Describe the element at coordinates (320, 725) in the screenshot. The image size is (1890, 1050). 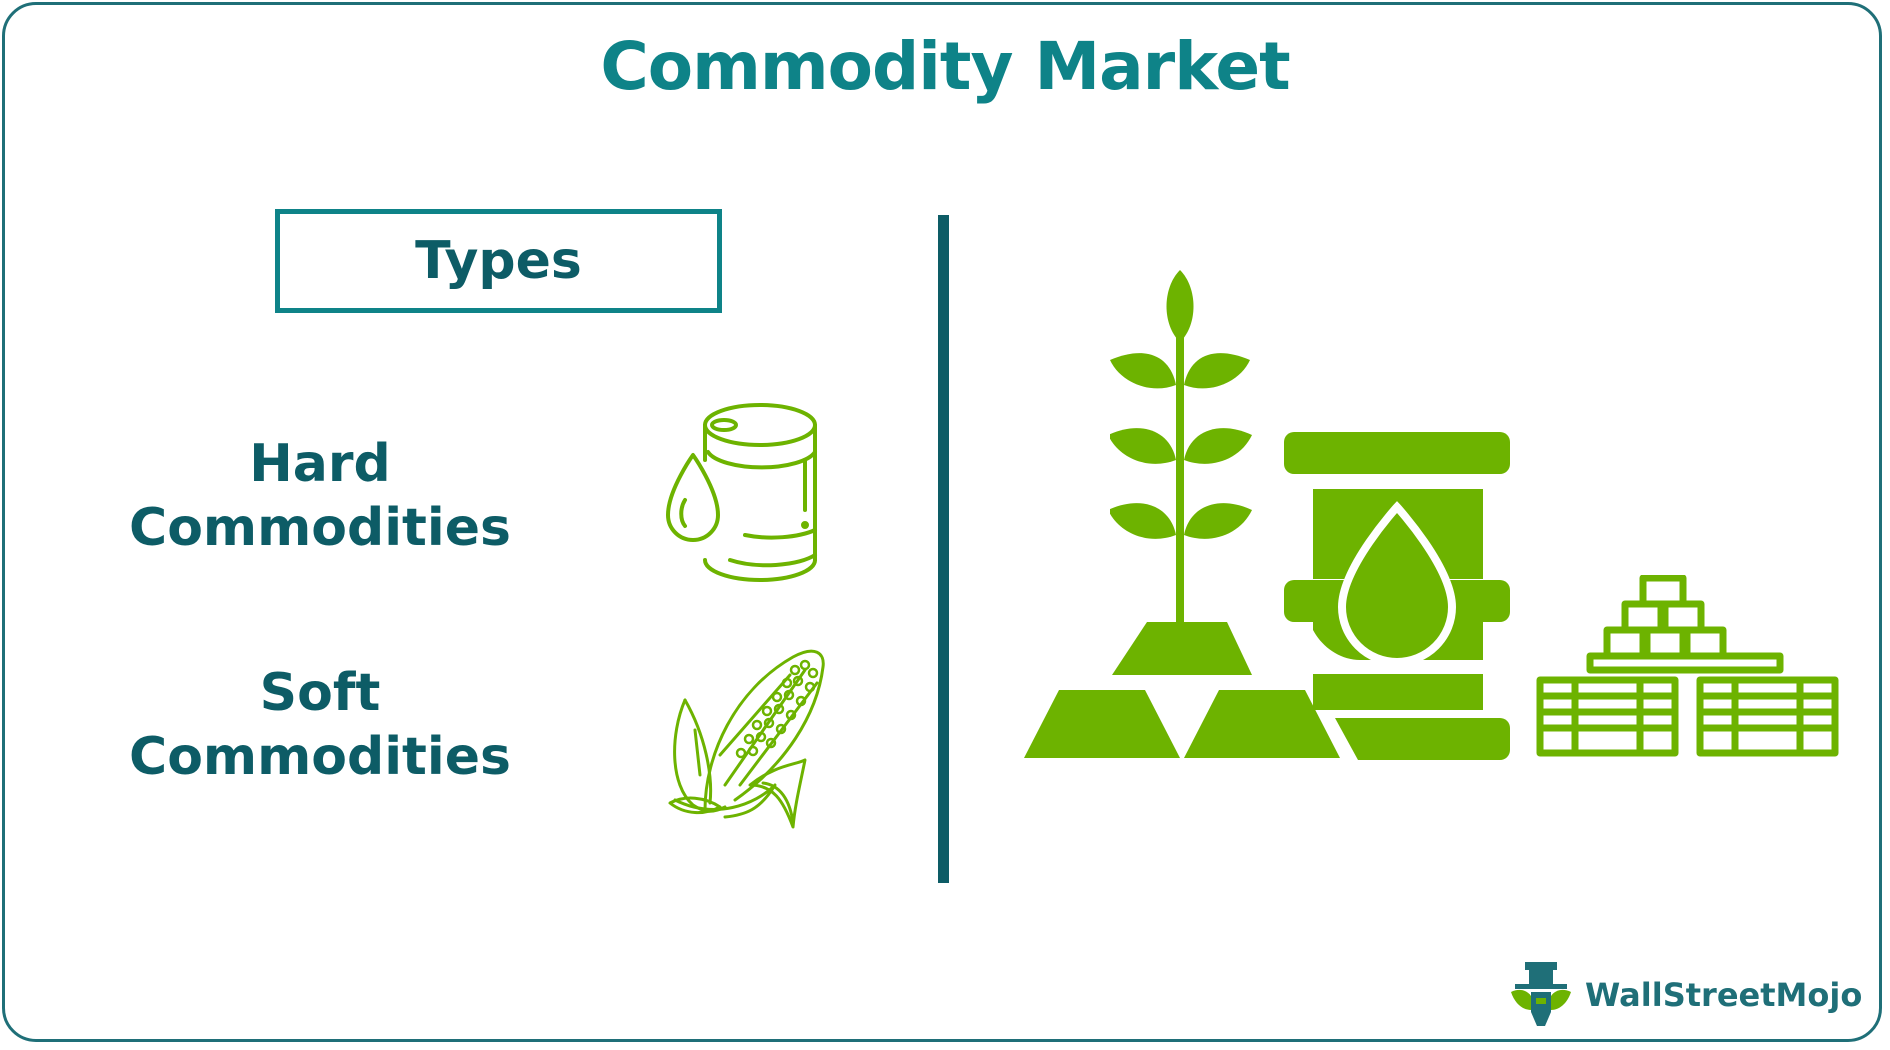
I see `soft-commodities-label: Soft Commodities` at that location.